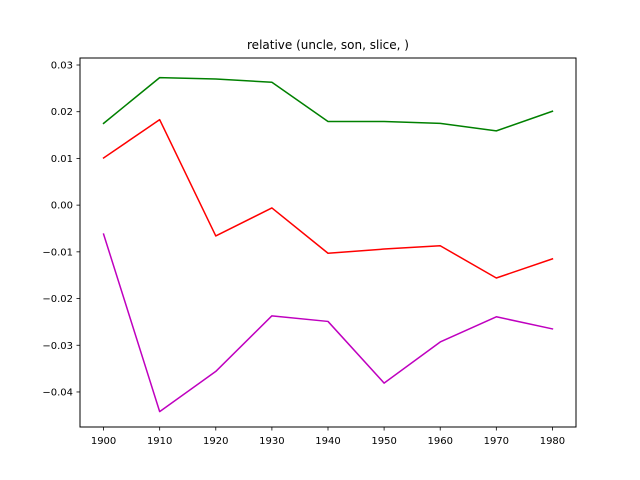  Describe the element at coordinates (62, 206) in the screenshot. I see `y-tick-label: 0.00` at that location.